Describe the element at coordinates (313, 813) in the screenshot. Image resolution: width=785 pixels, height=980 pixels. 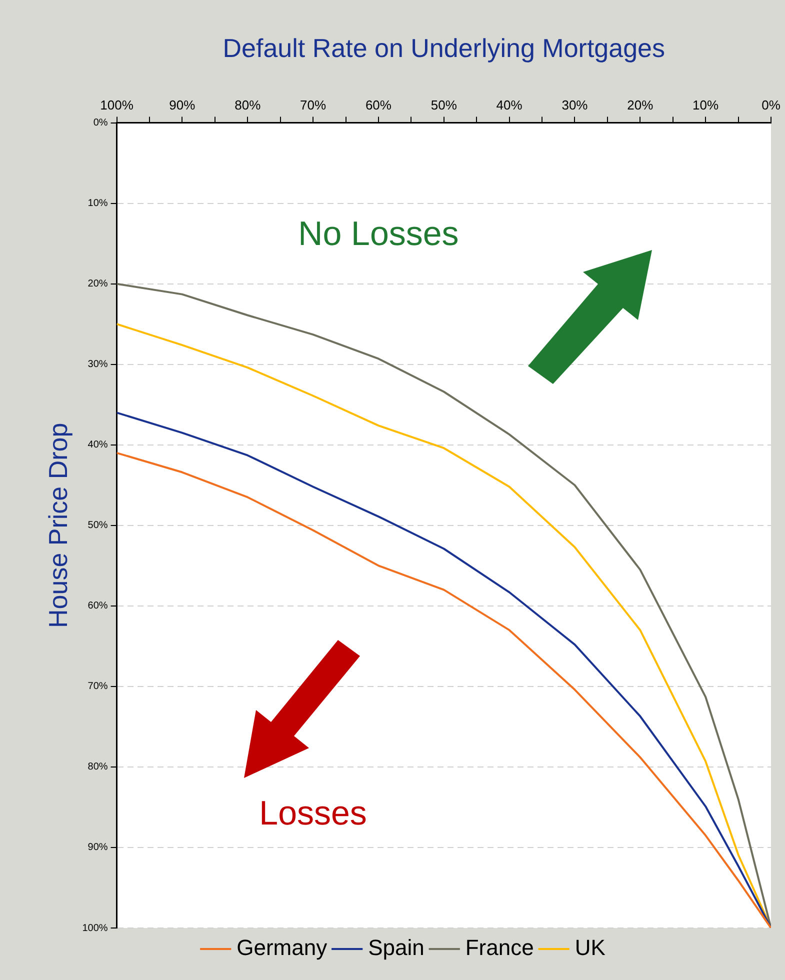
I see `annotation: Losses` at that location.